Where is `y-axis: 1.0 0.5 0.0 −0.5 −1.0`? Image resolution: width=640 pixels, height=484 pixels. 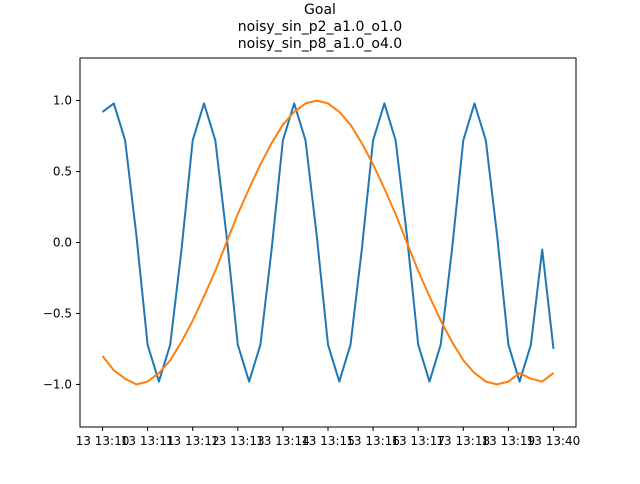
y-axis: 1.0 0.5 0.0 −0.5 −1.0 is located at coordinates (61, 242).